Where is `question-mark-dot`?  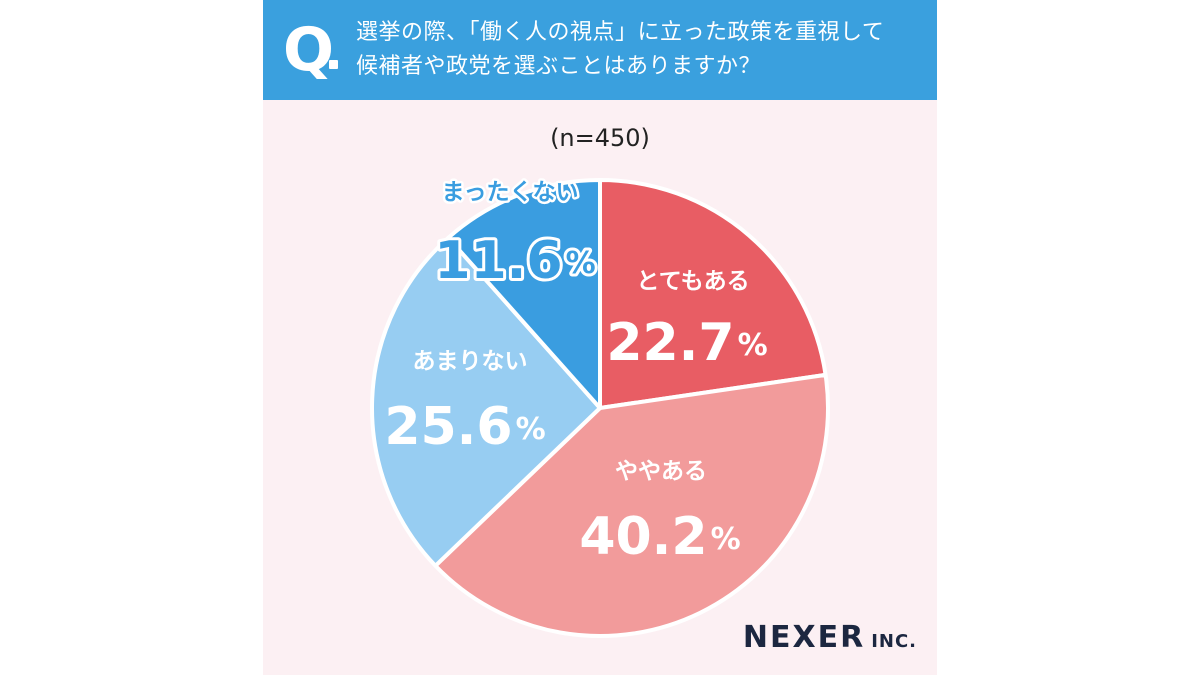
question-mark-dot is located at coordinates (333, 64).